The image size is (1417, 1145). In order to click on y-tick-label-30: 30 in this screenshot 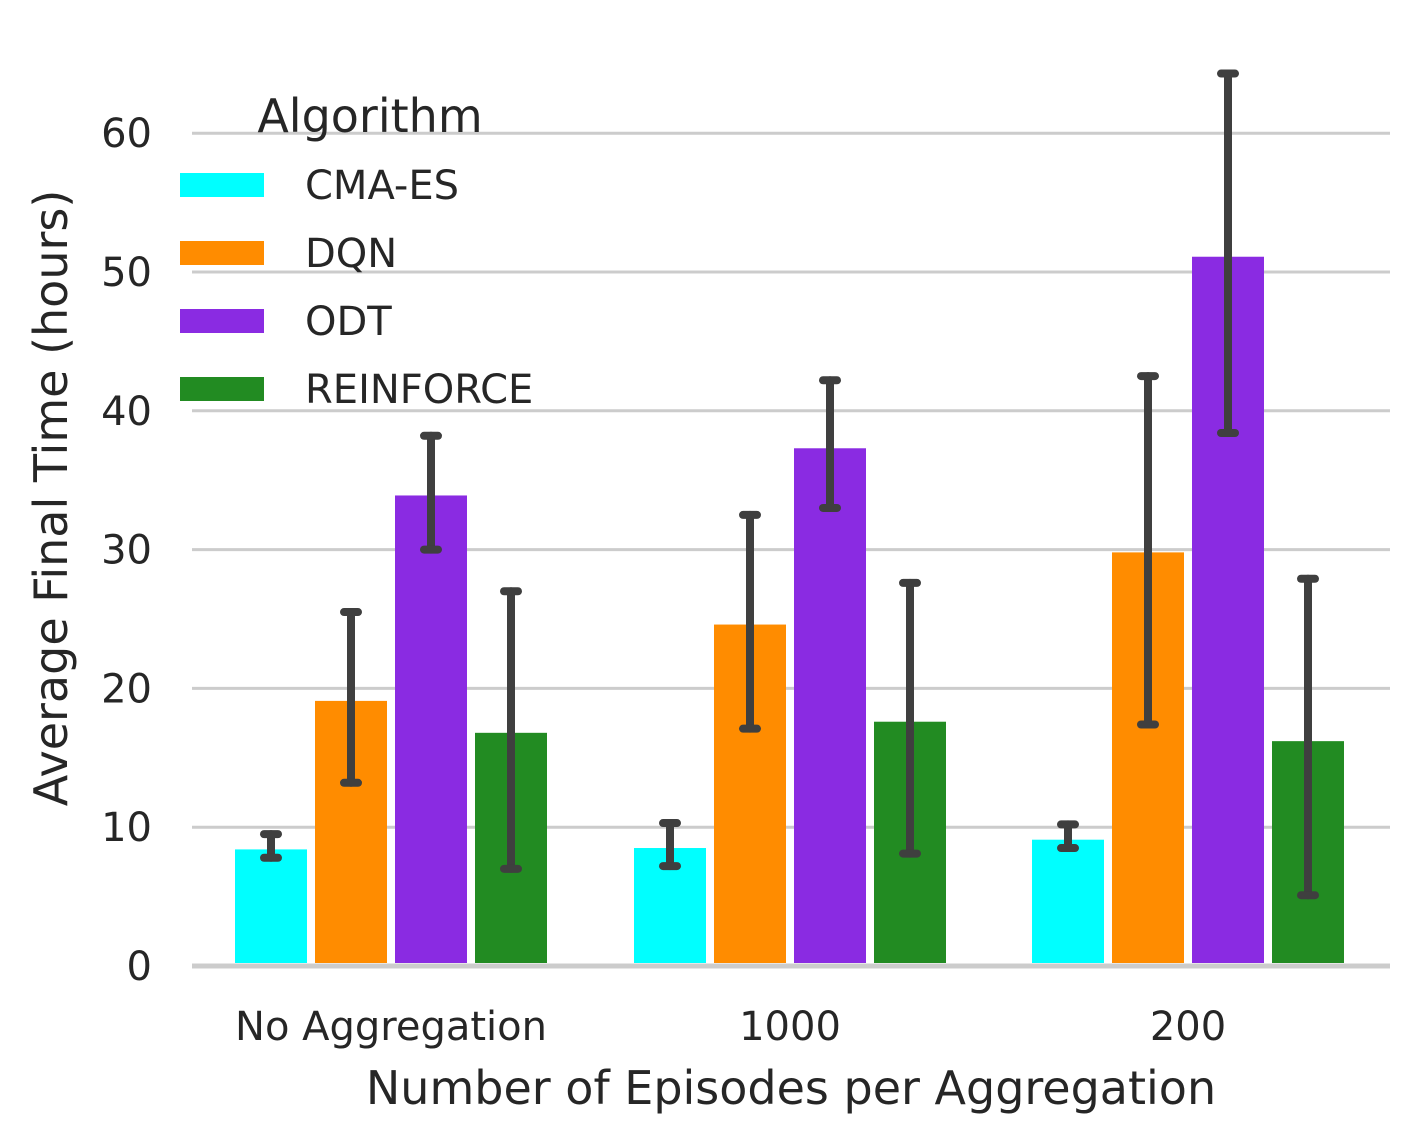, I will do `click(126, 551)`.